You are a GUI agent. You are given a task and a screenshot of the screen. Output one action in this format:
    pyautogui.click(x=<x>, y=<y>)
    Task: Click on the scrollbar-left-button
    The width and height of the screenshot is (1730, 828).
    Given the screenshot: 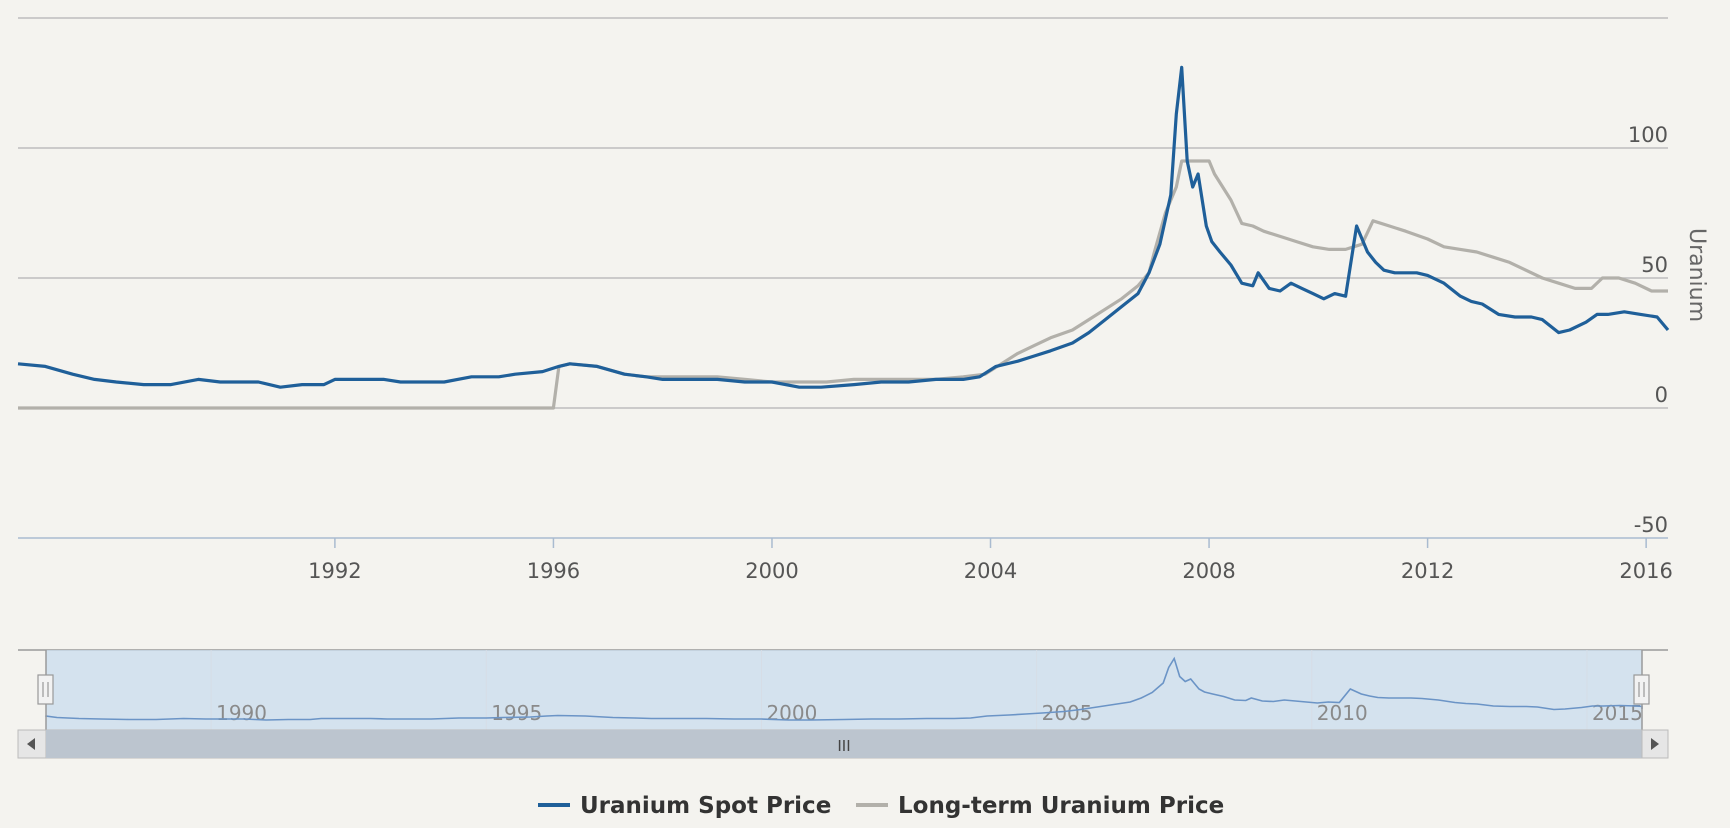 What is the action you would take?
    pyautogui.click(x=32, y=744)
    